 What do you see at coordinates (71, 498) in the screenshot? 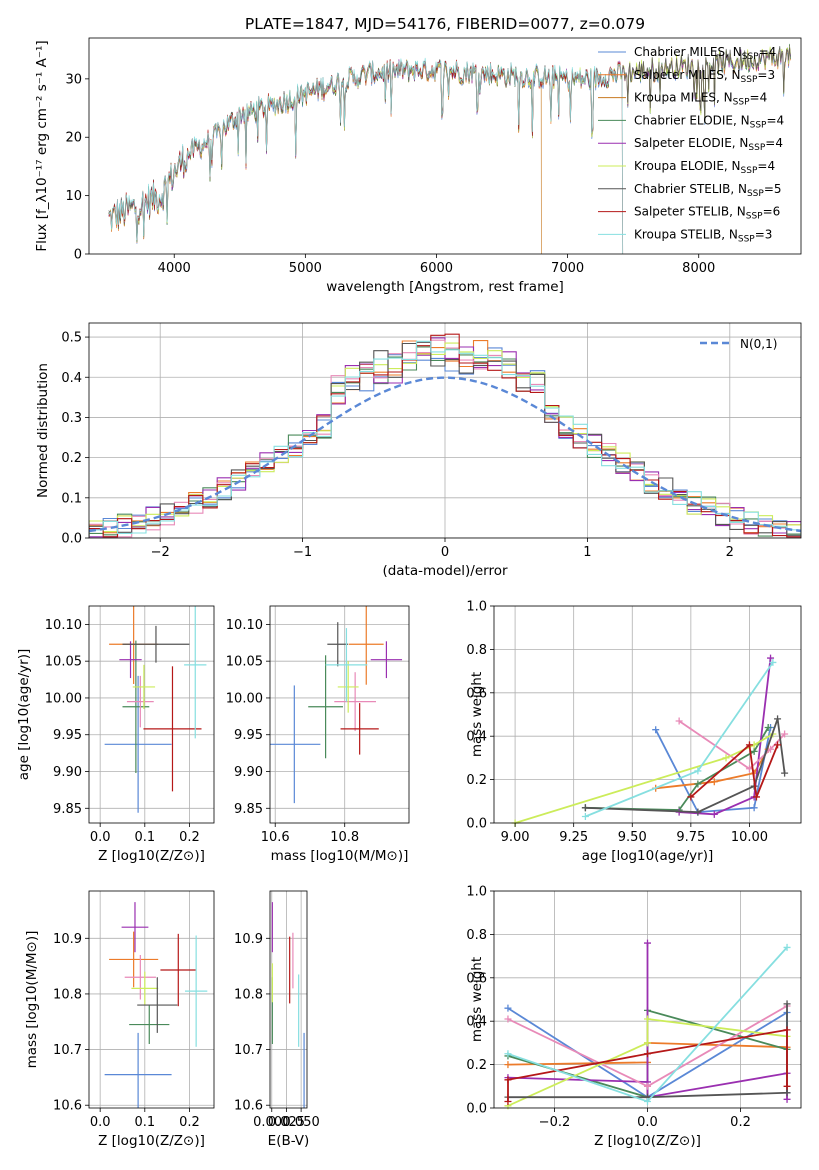
I see `y-tick-label: 0.1` at bounding box center [71, 498].